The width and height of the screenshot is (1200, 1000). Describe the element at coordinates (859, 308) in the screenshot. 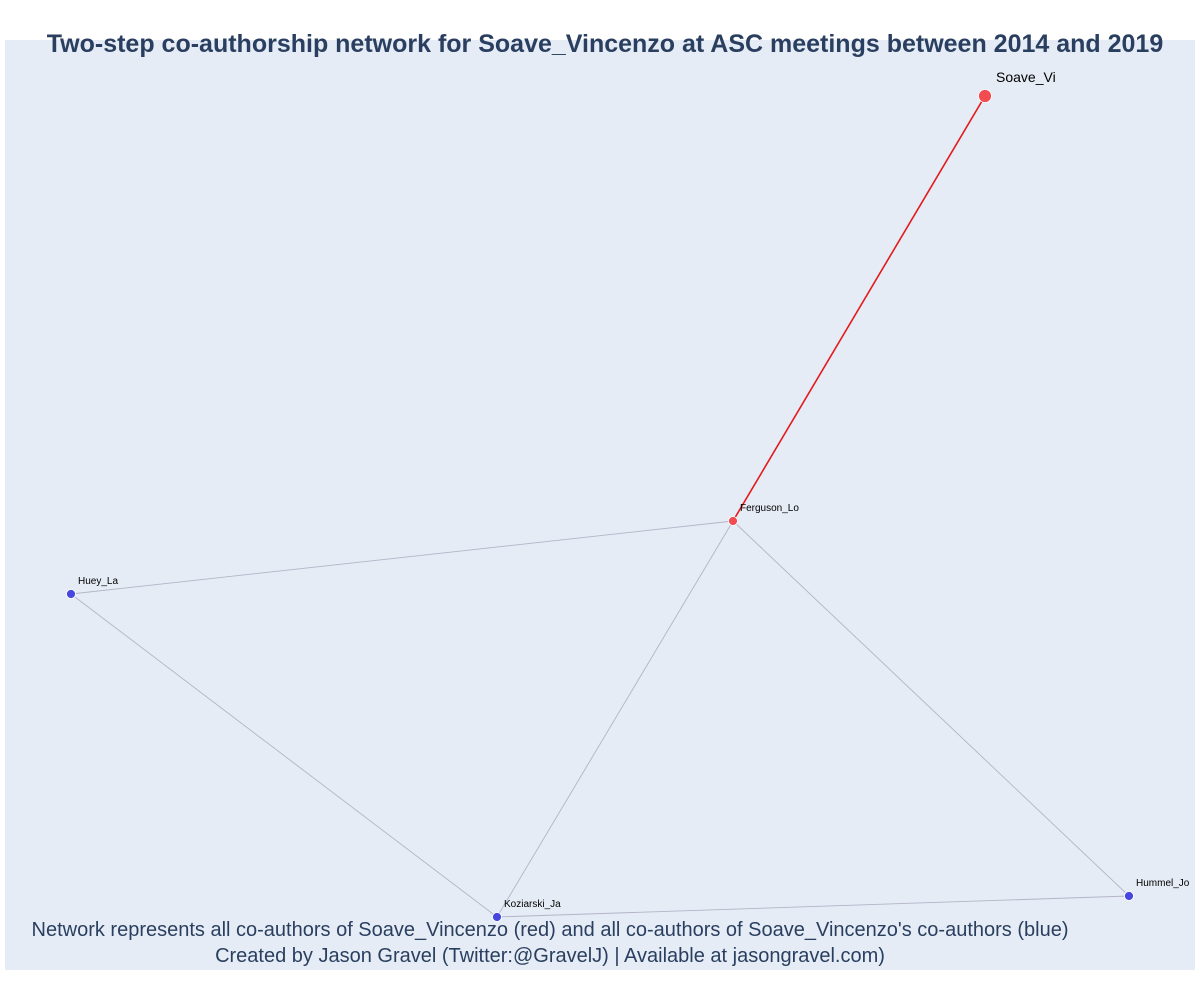

I see `edge-Soave_Vi-Ferguson_Lo` at that location.